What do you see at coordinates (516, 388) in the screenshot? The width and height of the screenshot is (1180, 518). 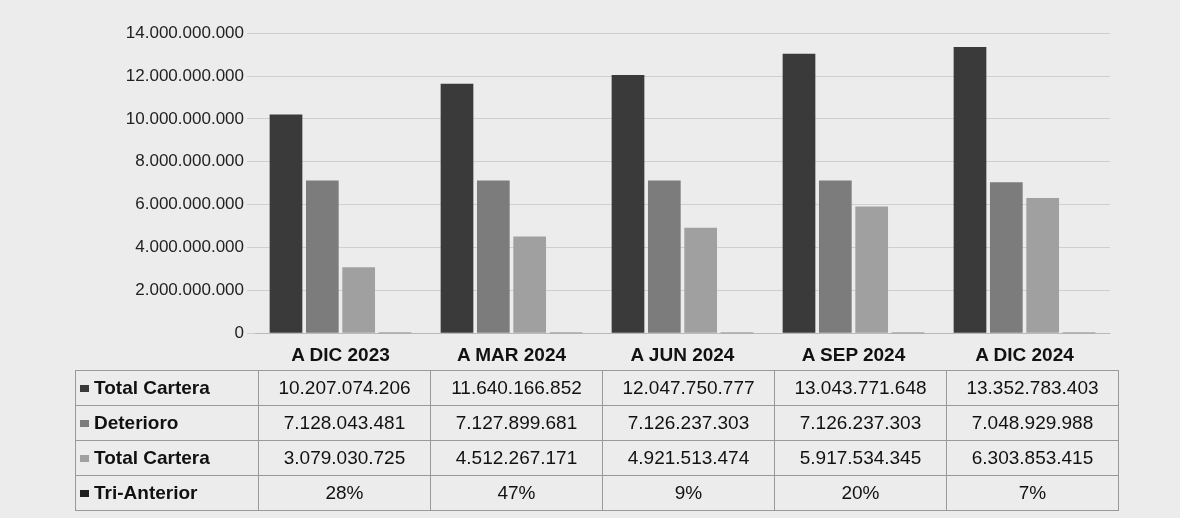 I see `data-label: 11.640.166.852` at bounding box center [516, 388].